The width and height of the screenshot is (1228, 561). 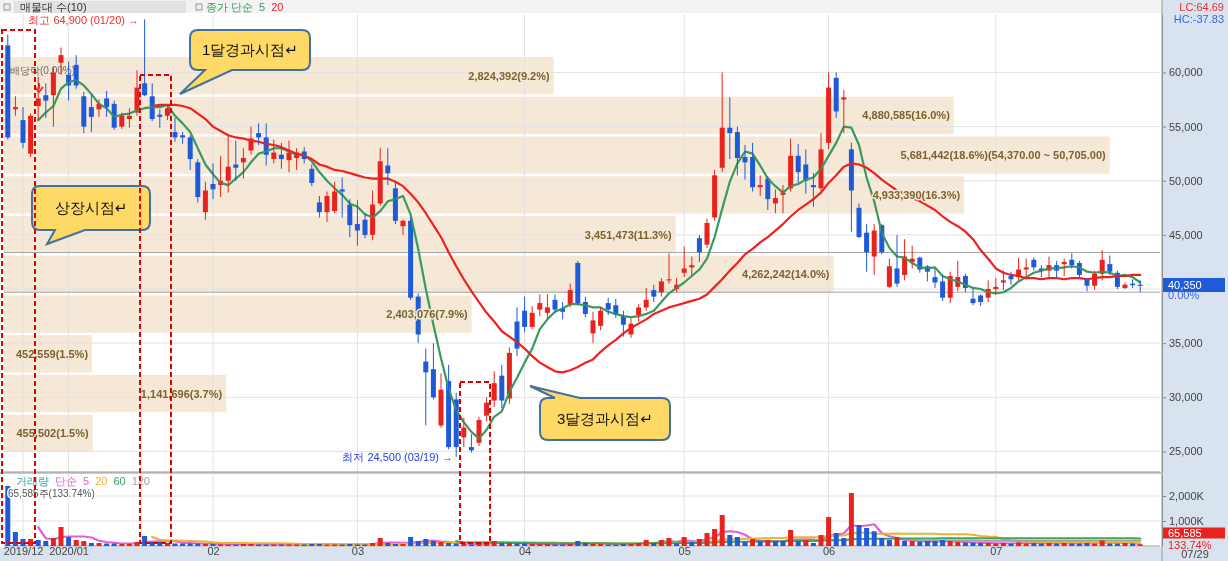 I want to click on x-tick-label: 2019/12, so click(x=23, y=551).